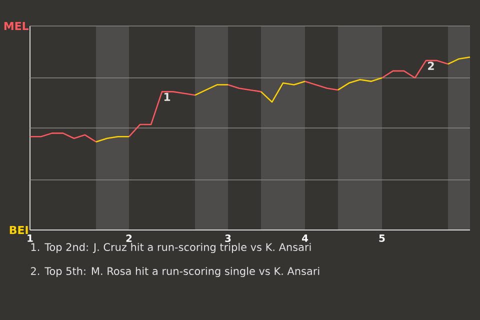 The height and width of the screenshot is (320, 480). Describe the element at coordinates (175, 272) in the screenshot. I see `text: 2. Top 5th: M. Rosa hit a run-scoring single vs K. Ansari` at that location.